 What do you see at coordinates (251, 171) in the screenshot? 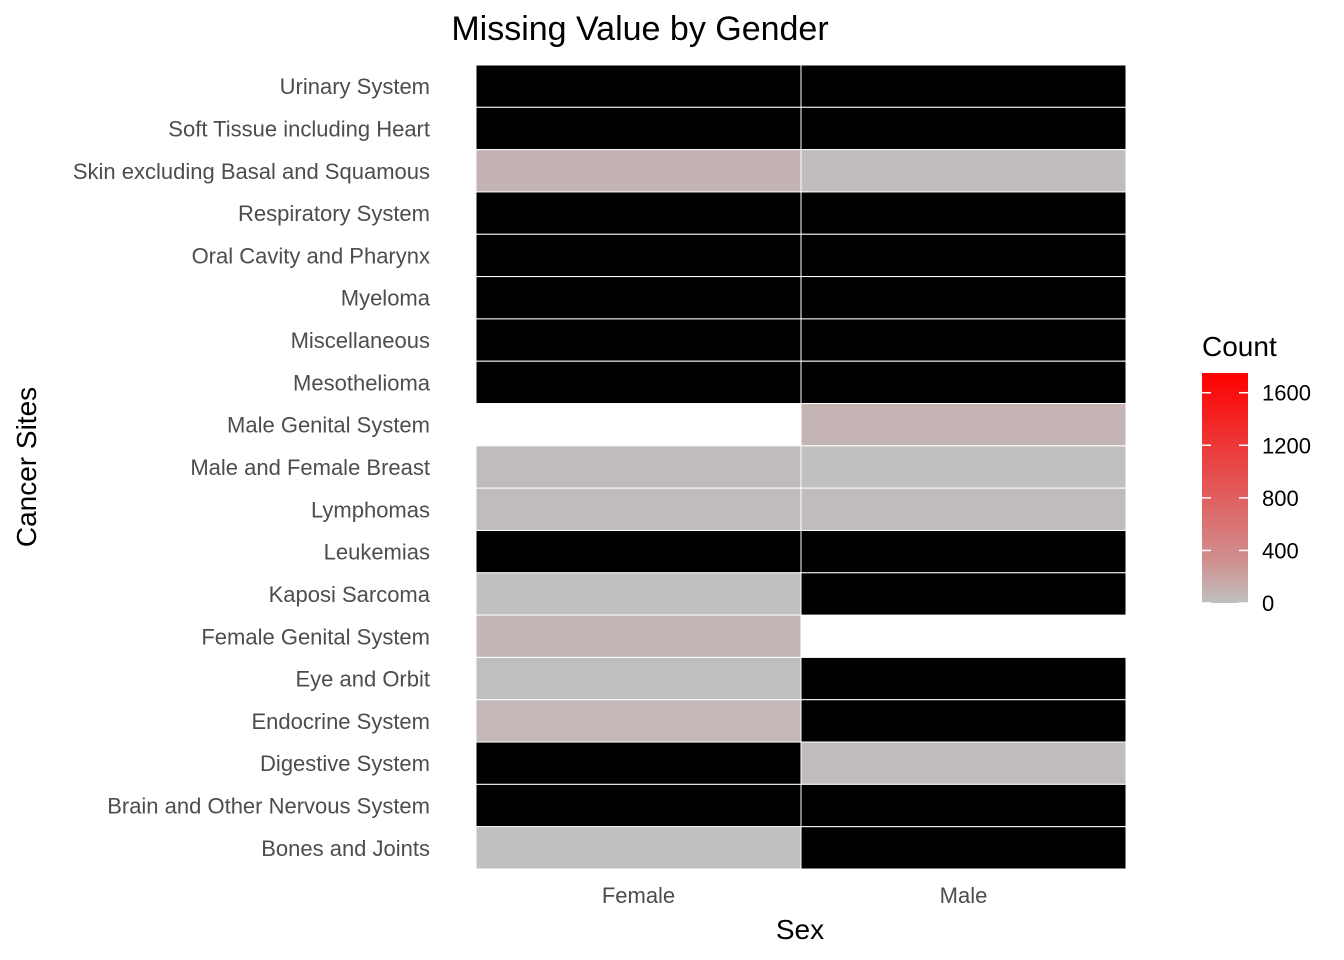
I see `y-tick-label: Skin excluding Basal and Squamous` at bounding box center [251, 171].